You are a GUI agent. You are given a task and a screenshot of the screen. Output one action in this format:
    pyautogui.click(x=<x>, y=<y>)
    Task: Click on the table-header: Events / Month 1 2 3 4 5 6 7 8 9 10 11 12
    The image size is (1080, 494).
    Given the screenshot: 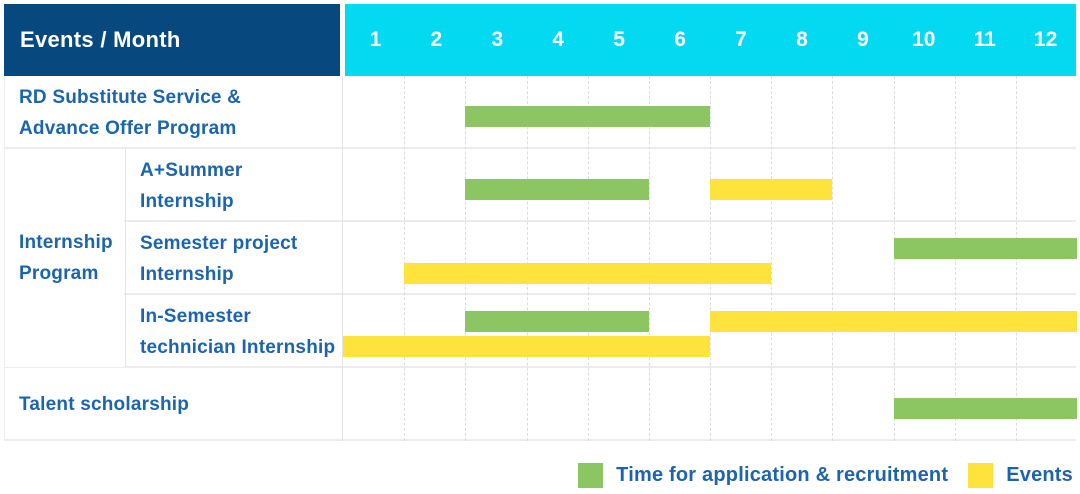 What is the action you would take?
    pyautogui.click(x=540, y=40)
    